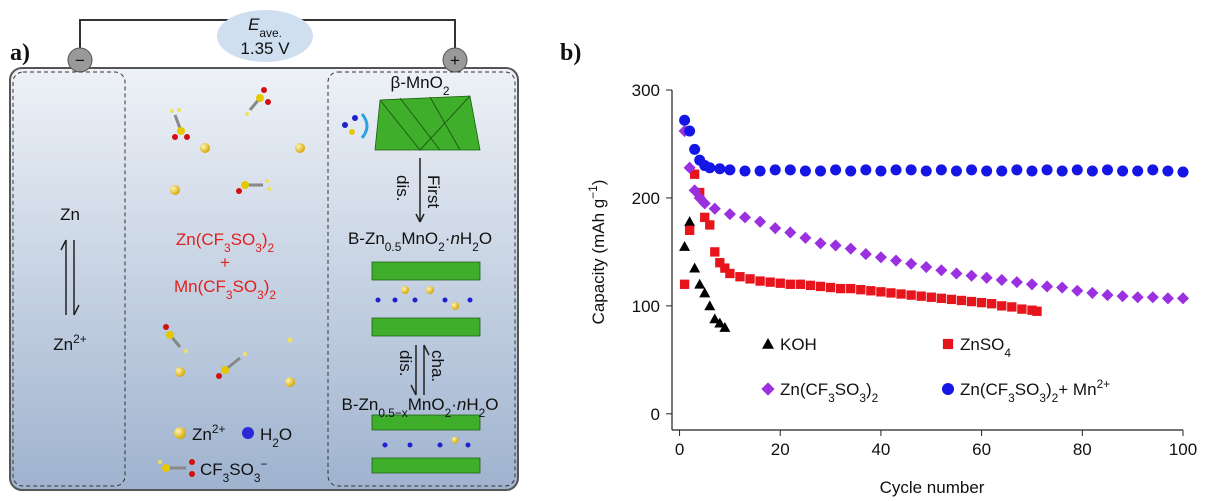 This screenshot has height=501, width=1231. I want to click on x-tick-label: 40, so click(880, 449).